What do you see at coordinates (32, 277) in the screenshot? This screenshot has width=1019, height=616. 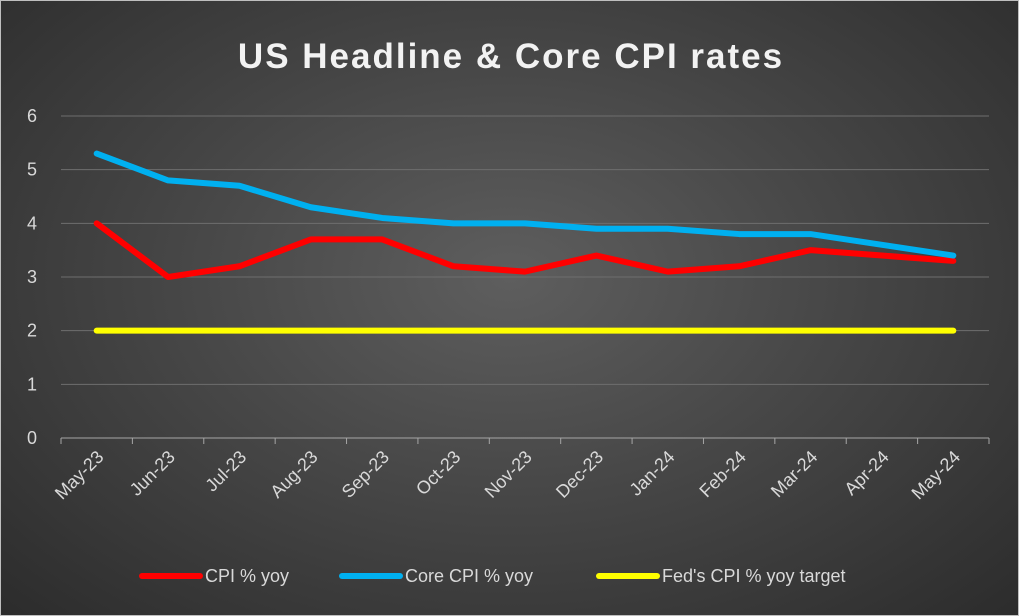 I see `y-tick-label: 3` at bounding box center [32, 277].